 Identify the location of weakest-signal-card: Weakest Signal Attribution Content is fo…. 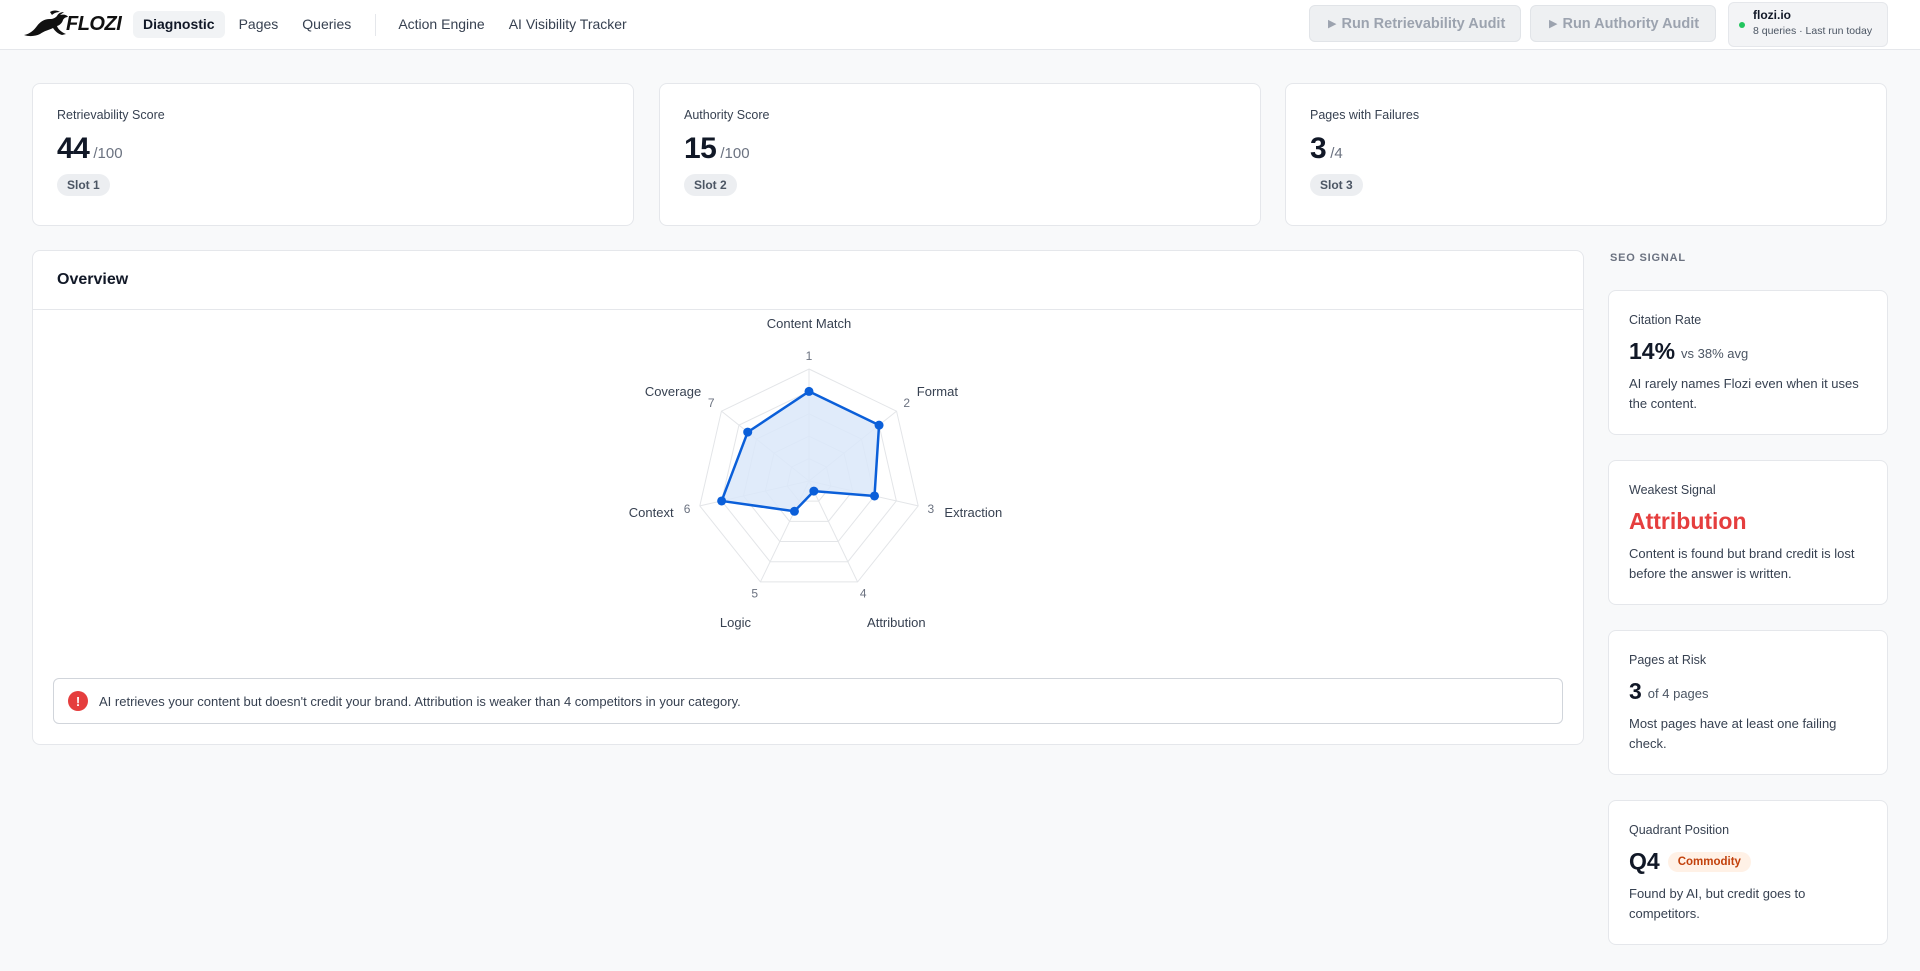
(1748, 532).